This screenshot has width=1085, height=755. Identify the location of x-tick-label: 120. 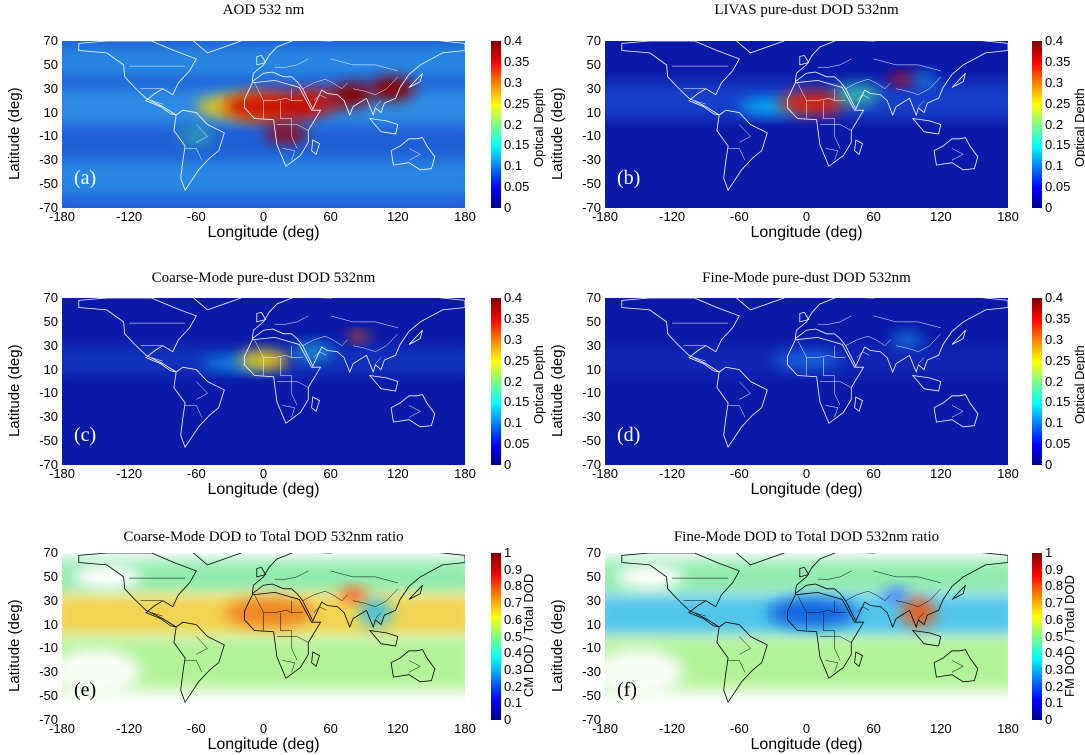
(940, 216).